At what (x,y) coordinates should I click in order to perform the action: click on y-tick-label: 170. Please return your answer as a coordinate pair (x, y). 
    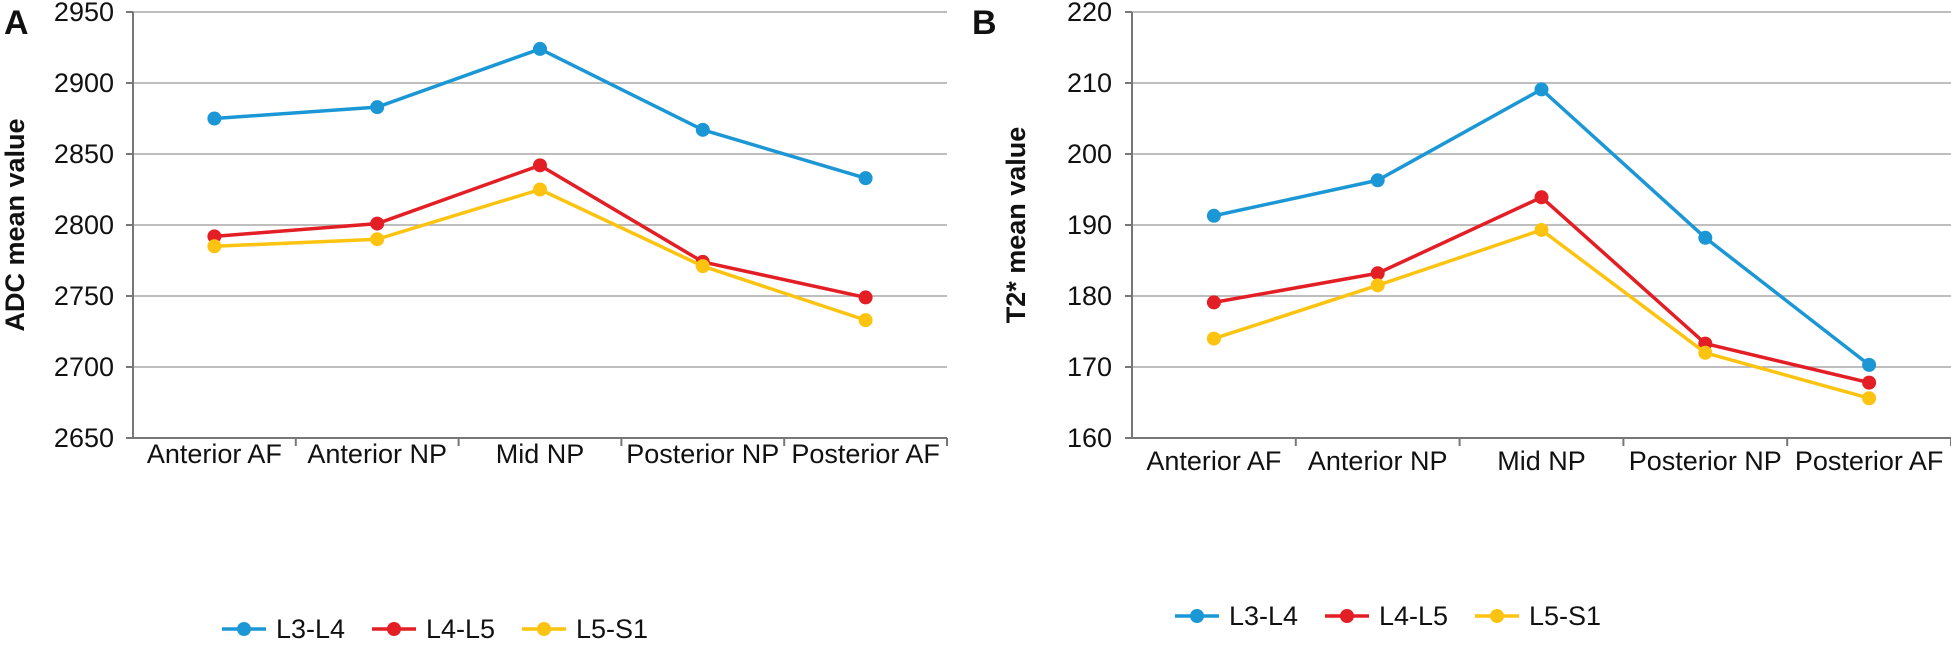
    Looking at the image, I should click on (1089, 367).